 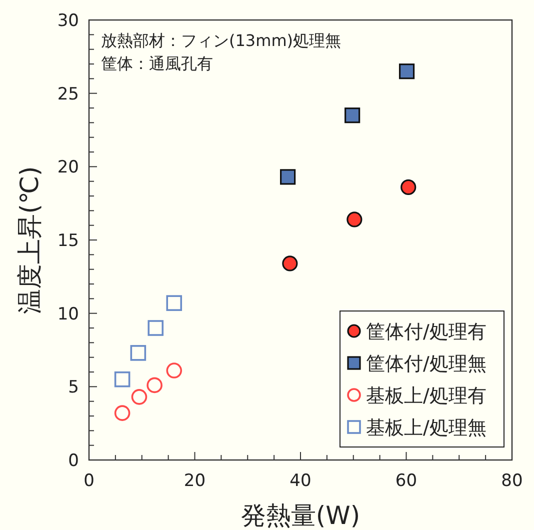 What do you see at coordinates (157, 63) in the screenshot?
I see `annotation: 筐体：通風孔有` at bounding box center [157, 63].